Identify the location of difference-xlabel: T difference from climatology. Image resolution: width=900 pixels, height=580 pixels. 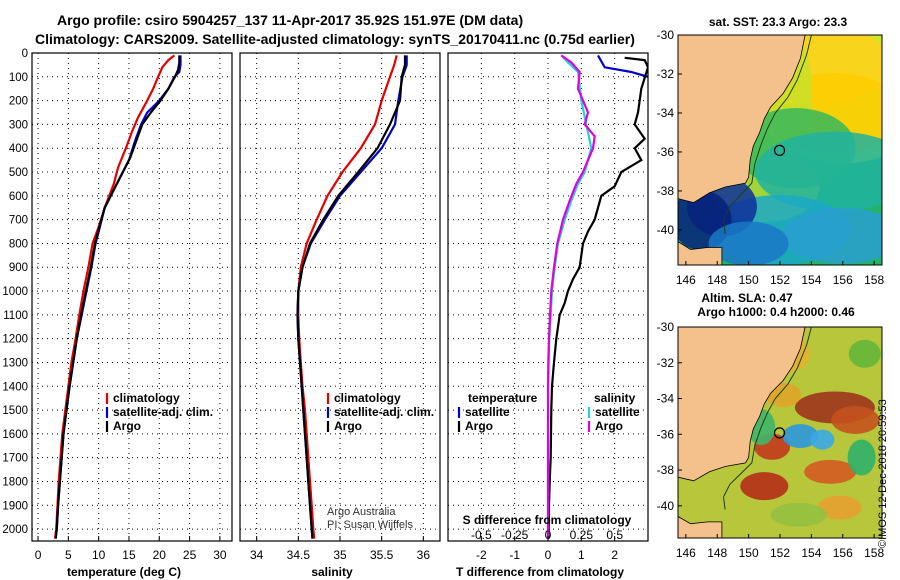
(540, 572).